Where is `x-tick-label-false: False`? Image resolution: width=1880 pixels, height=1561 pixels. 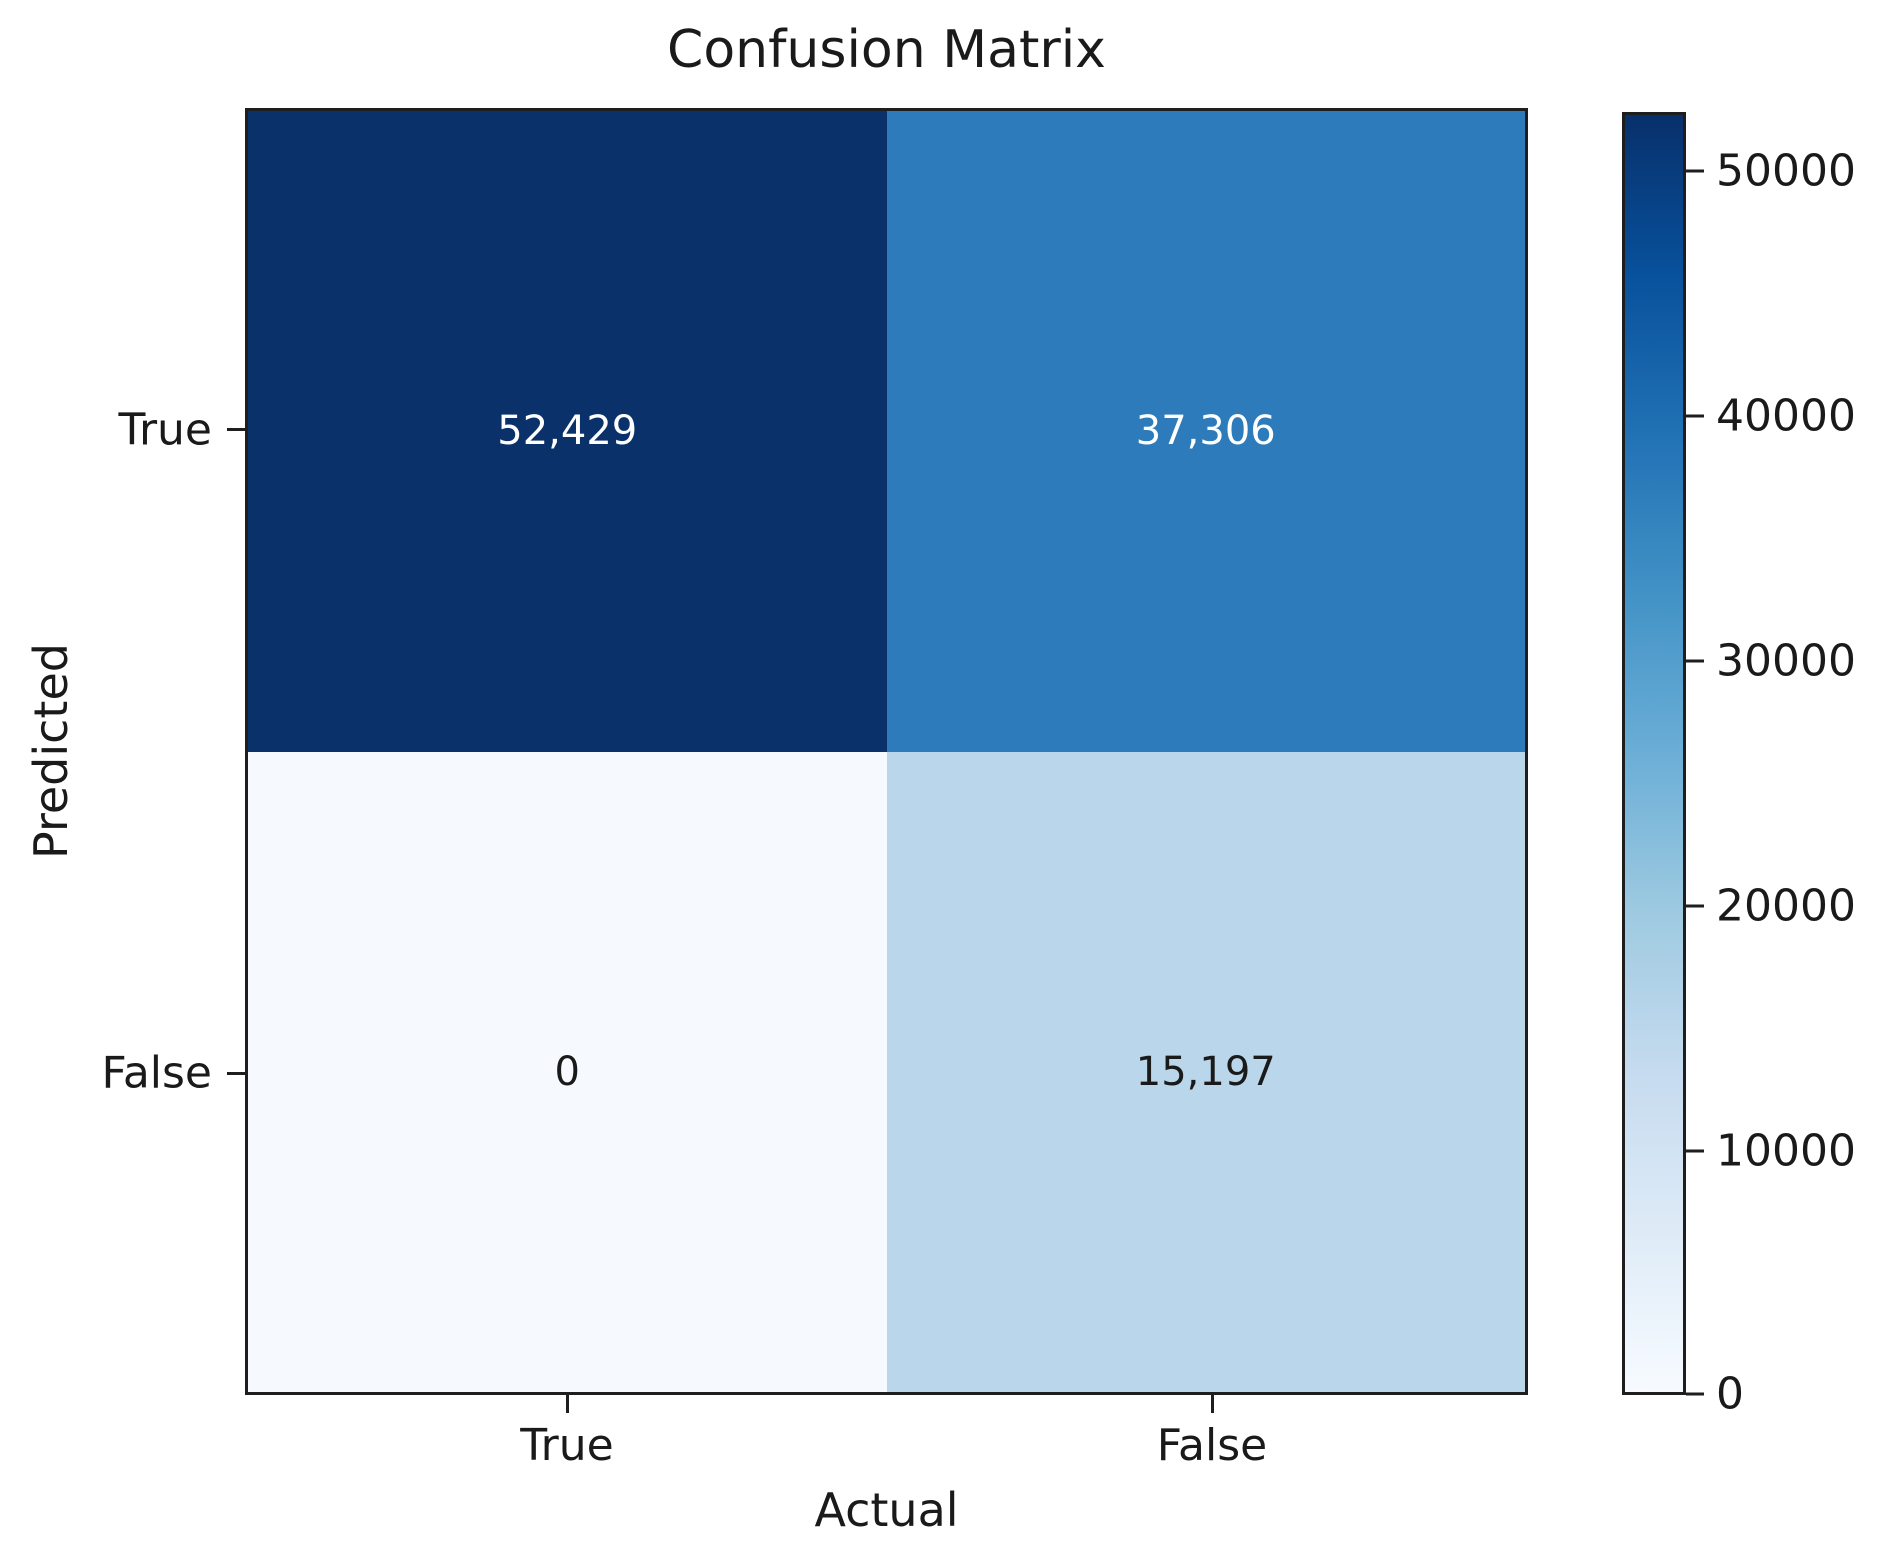 x-tick-label-false: False is located at coordinates (1212, 1445).